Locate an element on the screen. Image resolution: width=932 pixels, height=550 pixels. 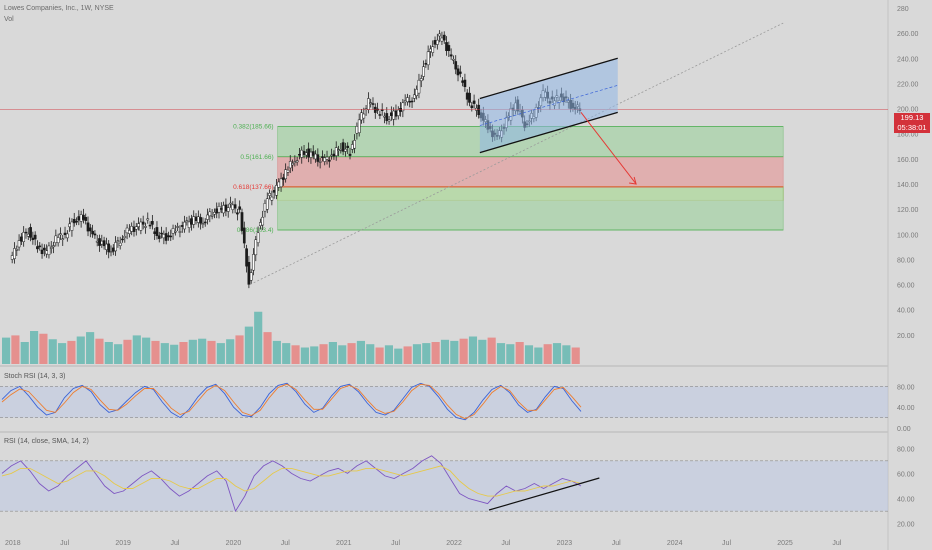
symbol-title: Lowes Companies, Inc., 1W, NYSE is located at coordinates (59, 8).